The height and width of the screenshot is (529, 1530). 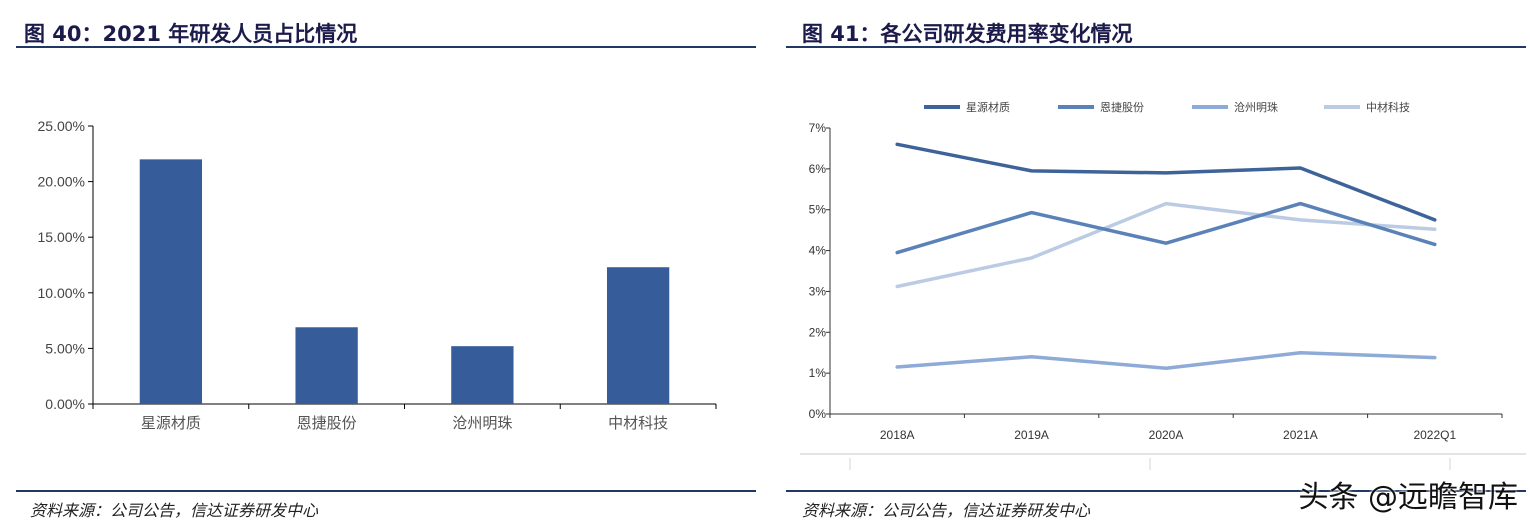 What do you see at coordinates (818, 169) in the screenshot?
I see `y-tick-label: 6%` at bounding box center [818, 169].